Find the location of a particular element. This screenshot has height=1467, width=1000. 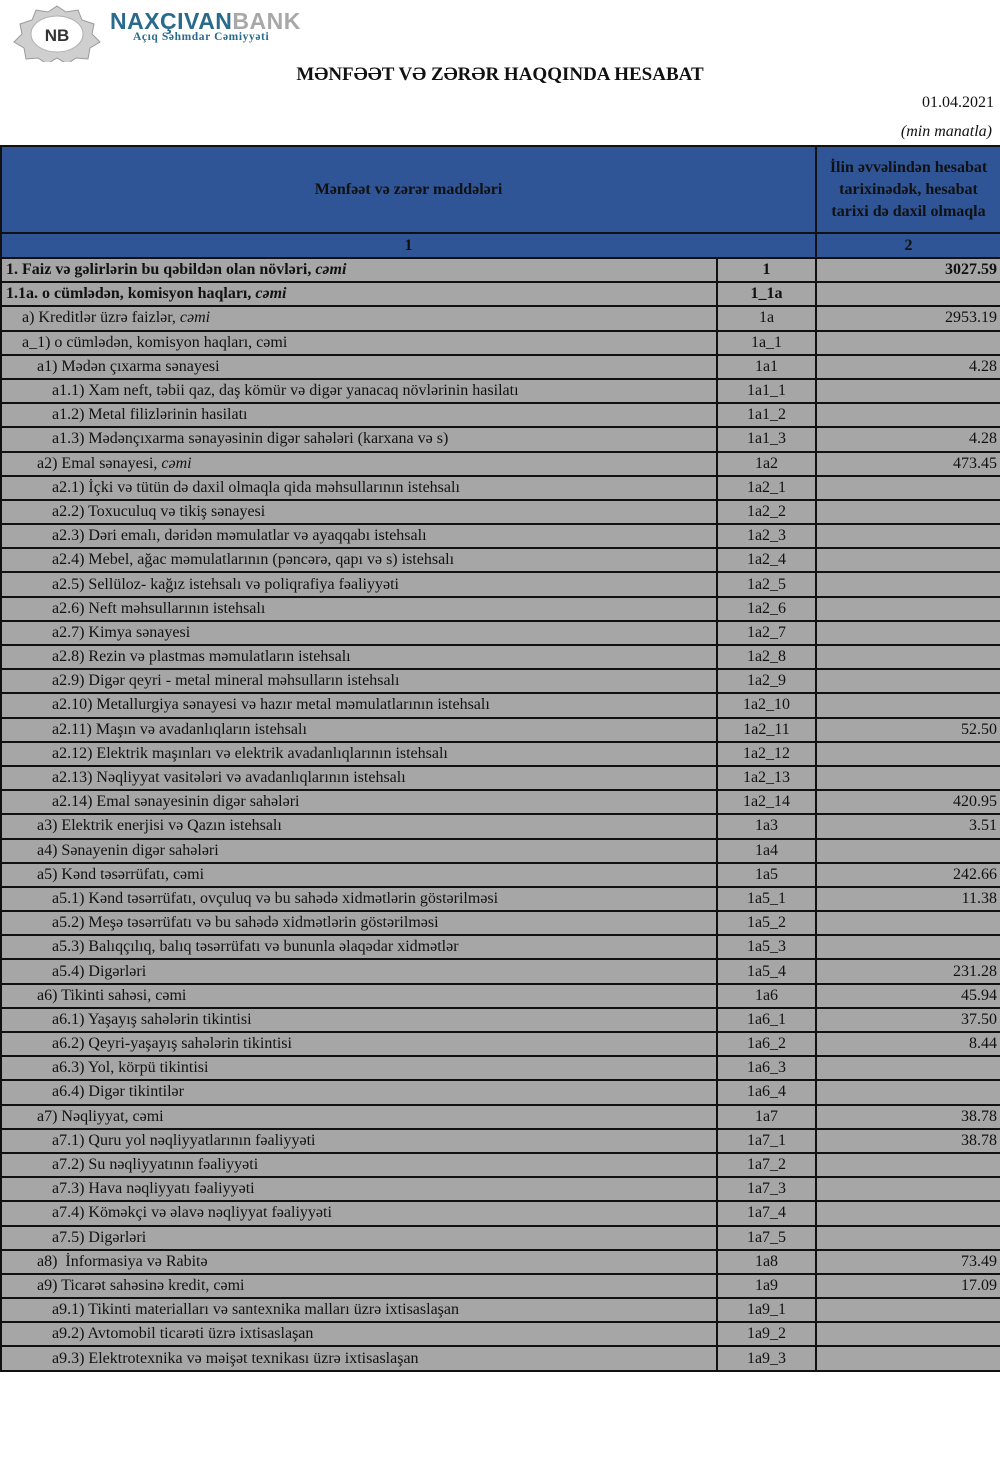

row-code: 1a2_1 is located at coordinates (766, 487).